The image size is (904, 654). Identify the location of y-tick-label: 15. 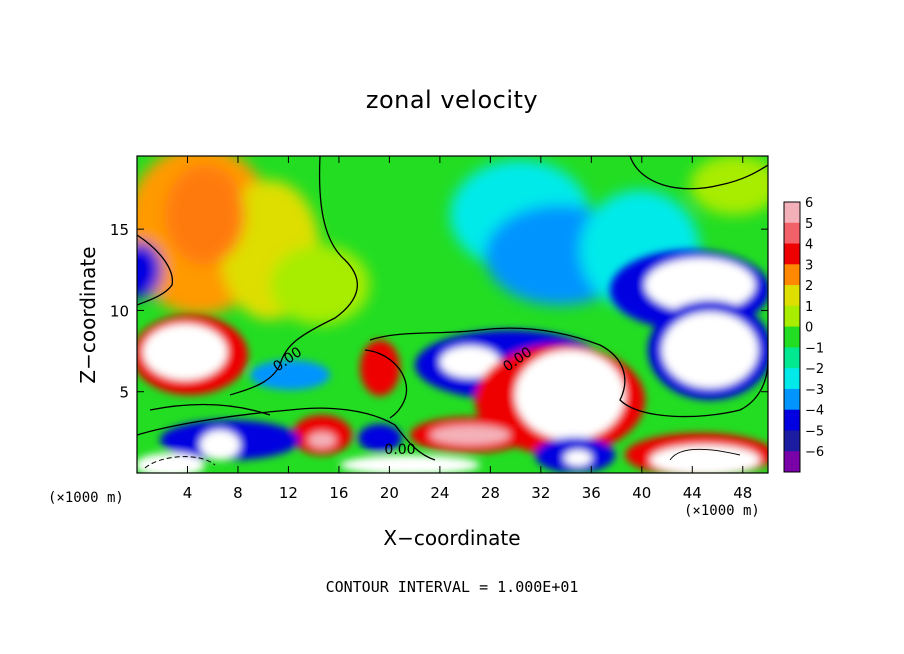
(119, 230).